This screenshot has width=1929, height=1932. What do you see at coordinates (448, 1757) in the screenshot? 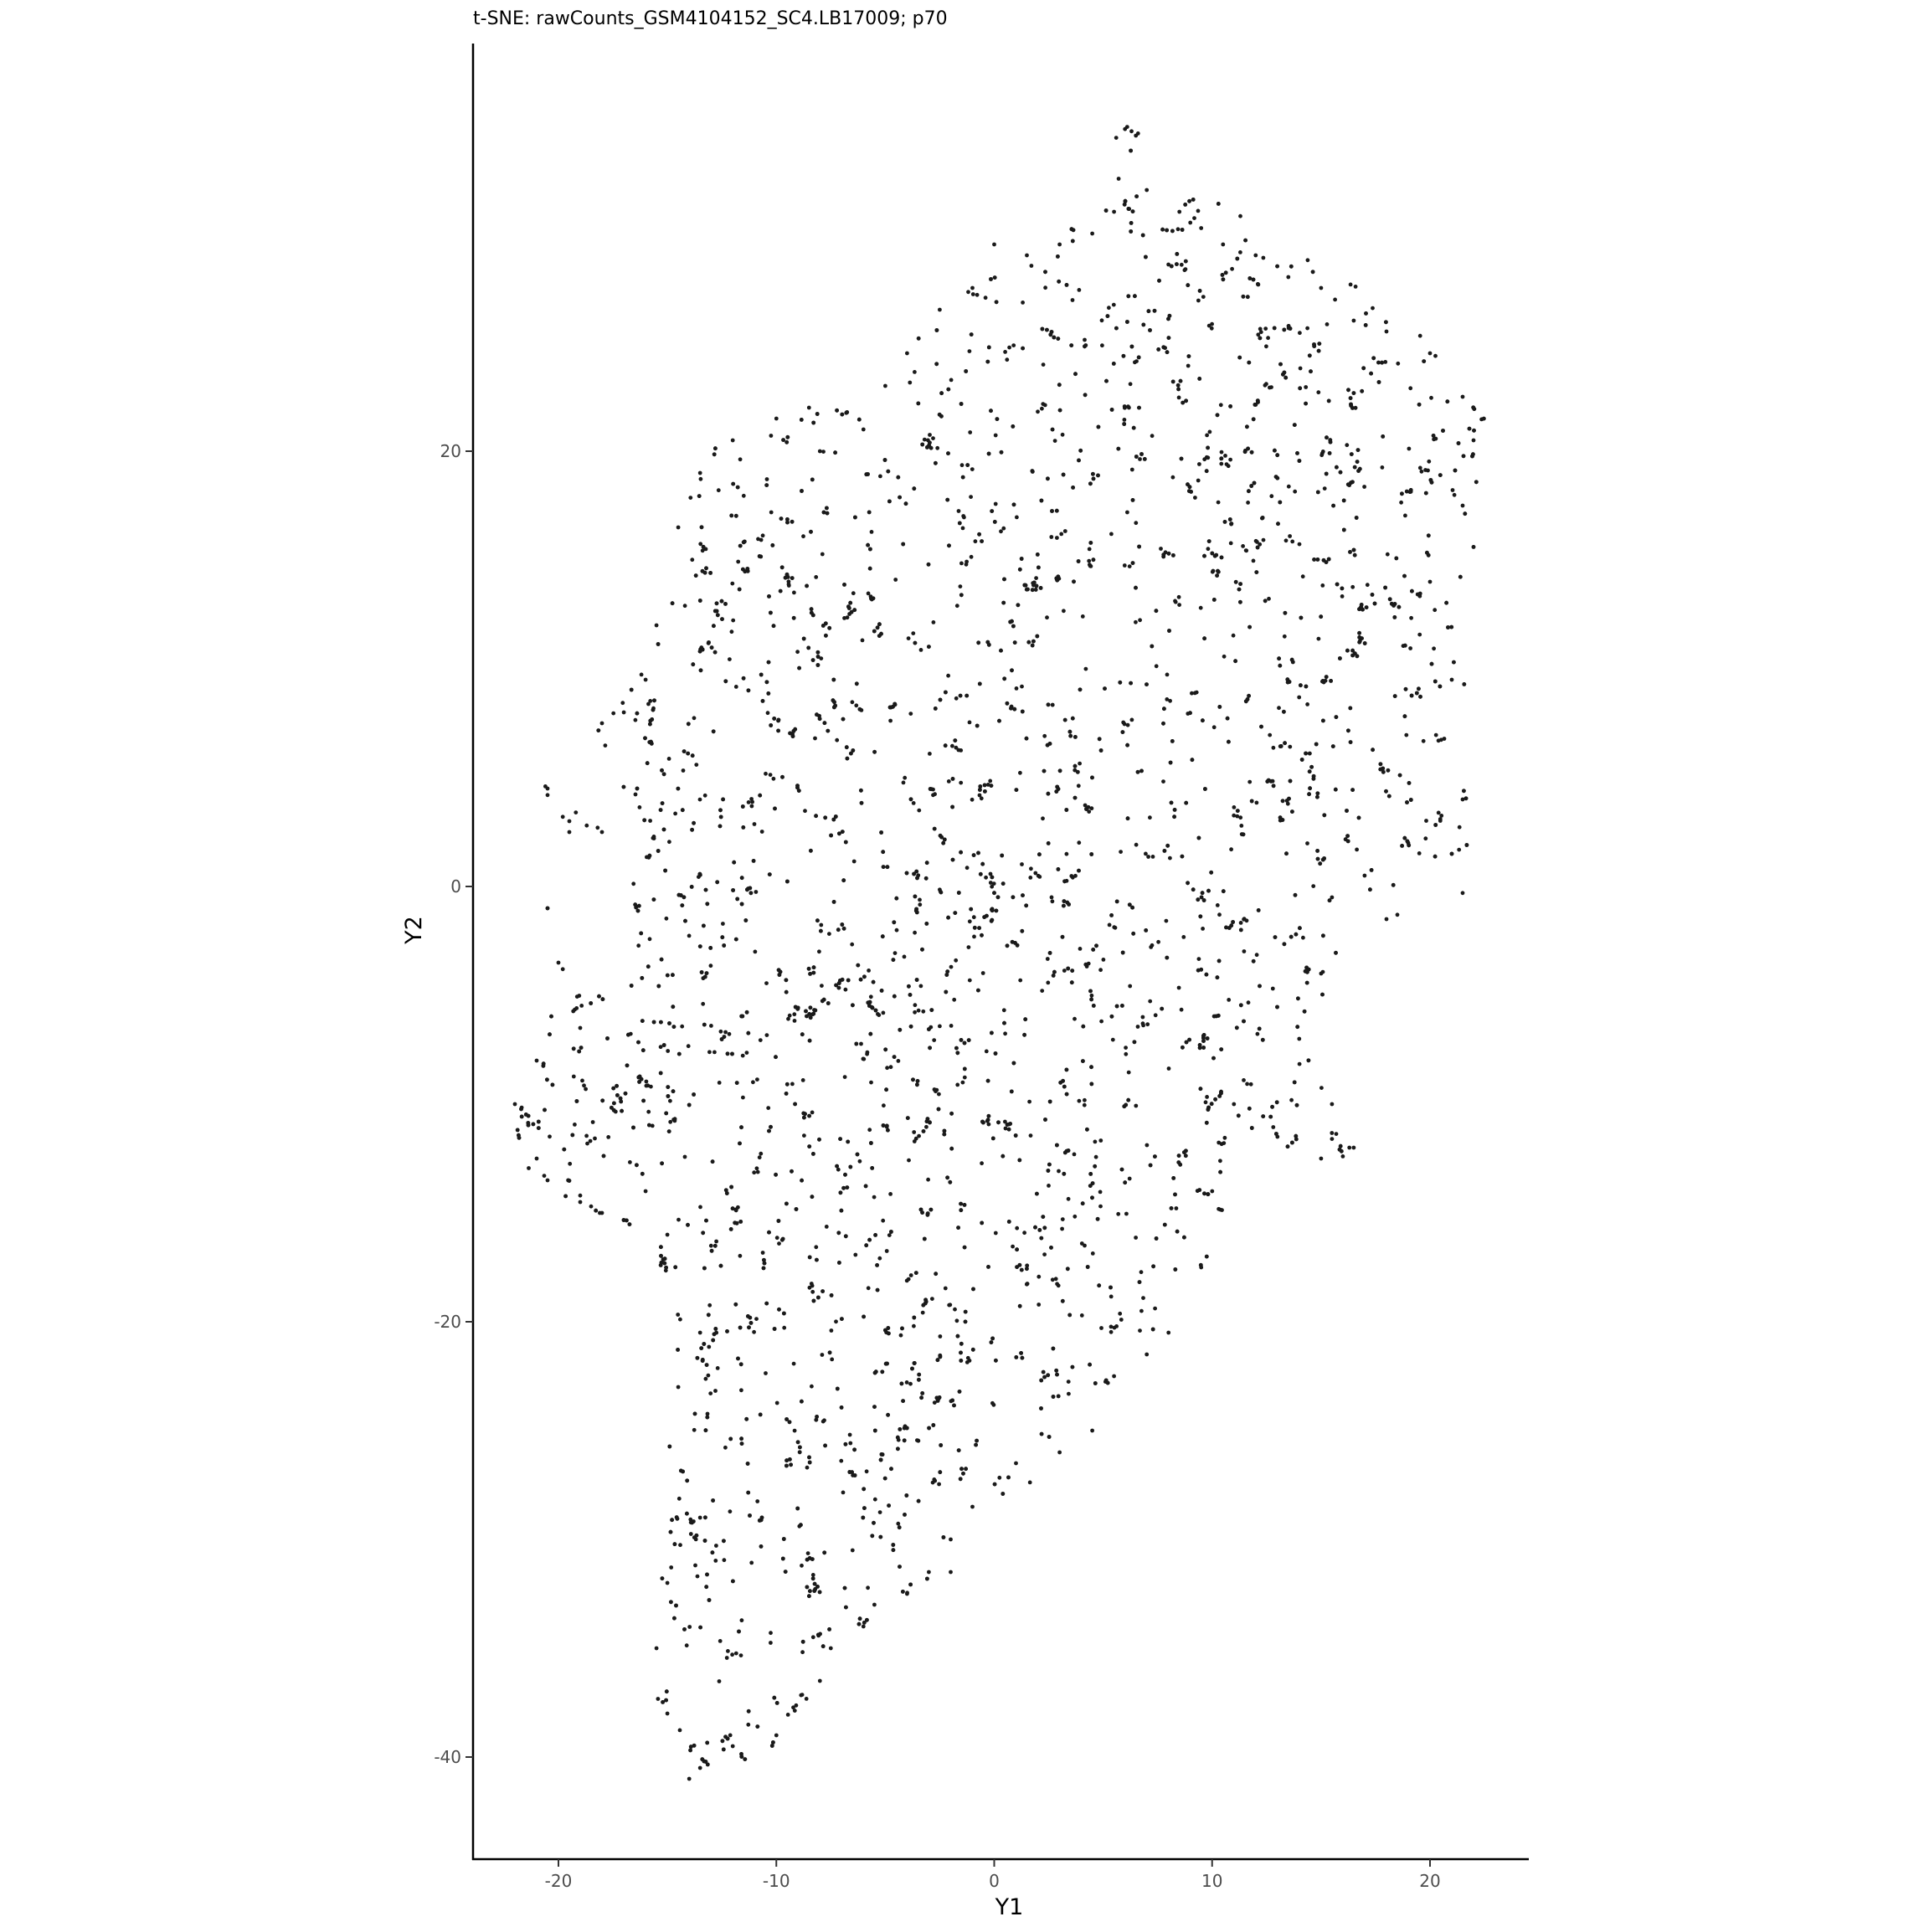
I see `y-tick-label: -40` at bounding box center [448, 1757].